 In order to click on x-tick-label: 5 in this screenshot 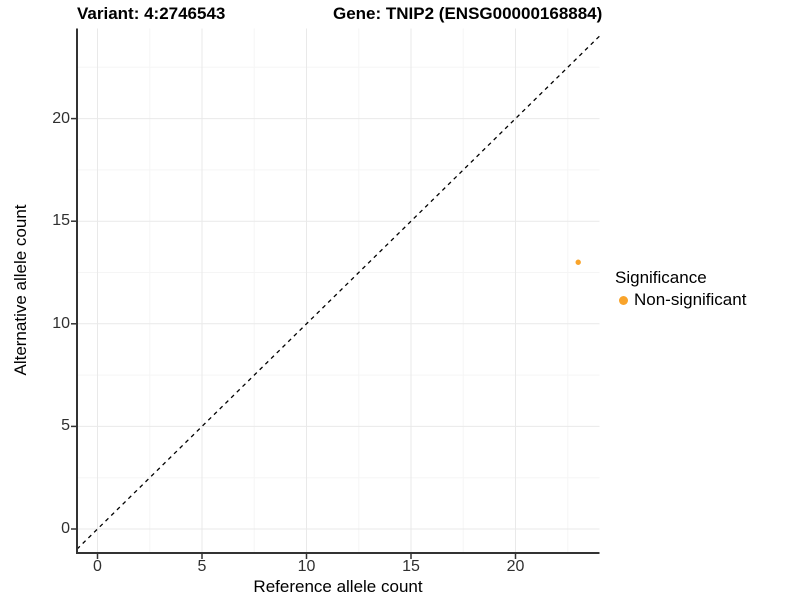, I will do `click(202, 566)`.